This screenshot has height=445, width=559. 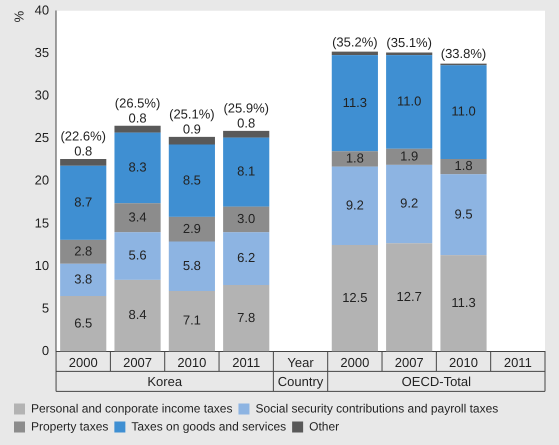 I want to click on data-label: 8.7, so click(x=83, y=202).